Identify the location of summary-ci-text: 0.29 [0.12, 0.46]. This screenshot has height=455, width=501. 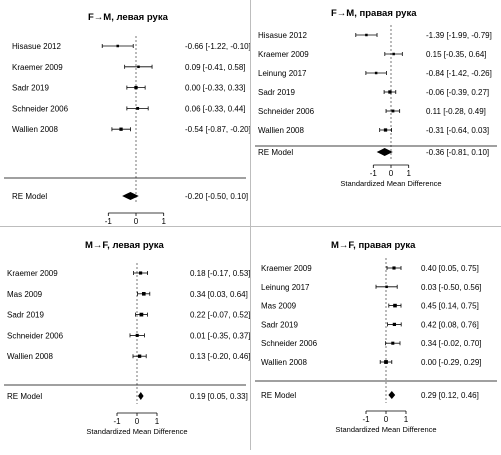
(450, 395).